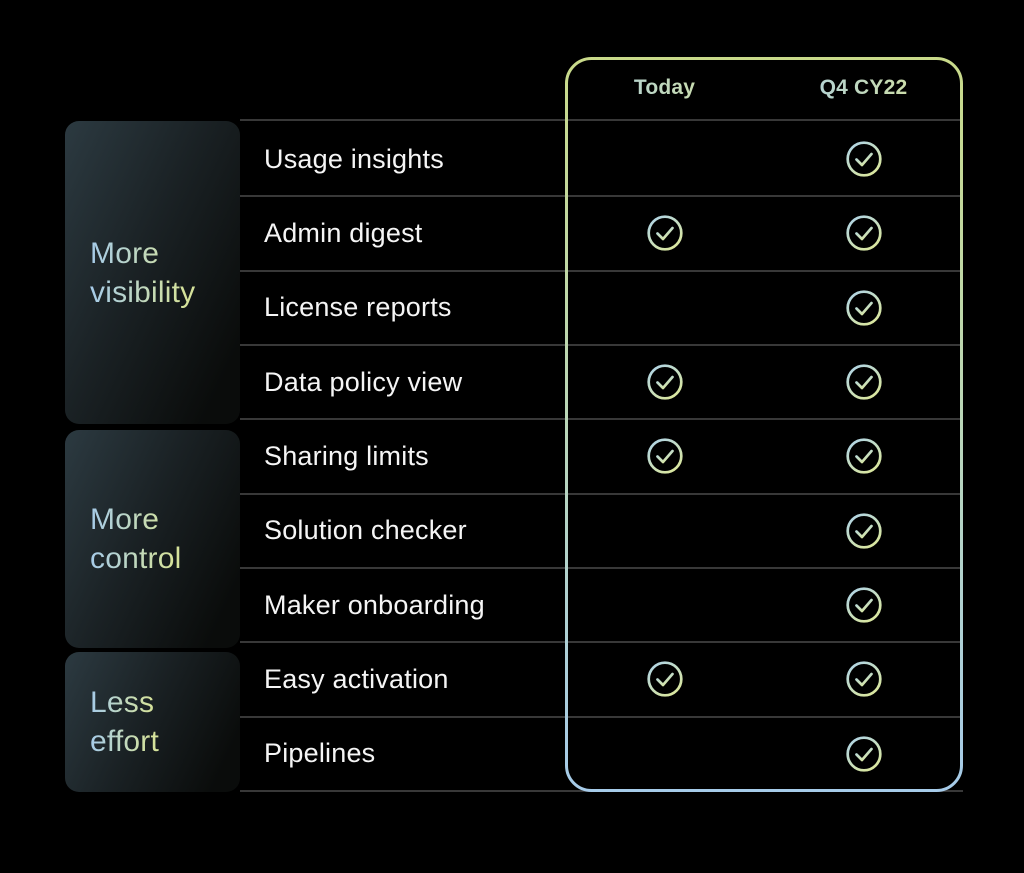  I want to click on column-header-today: Today, so click(664, 88).